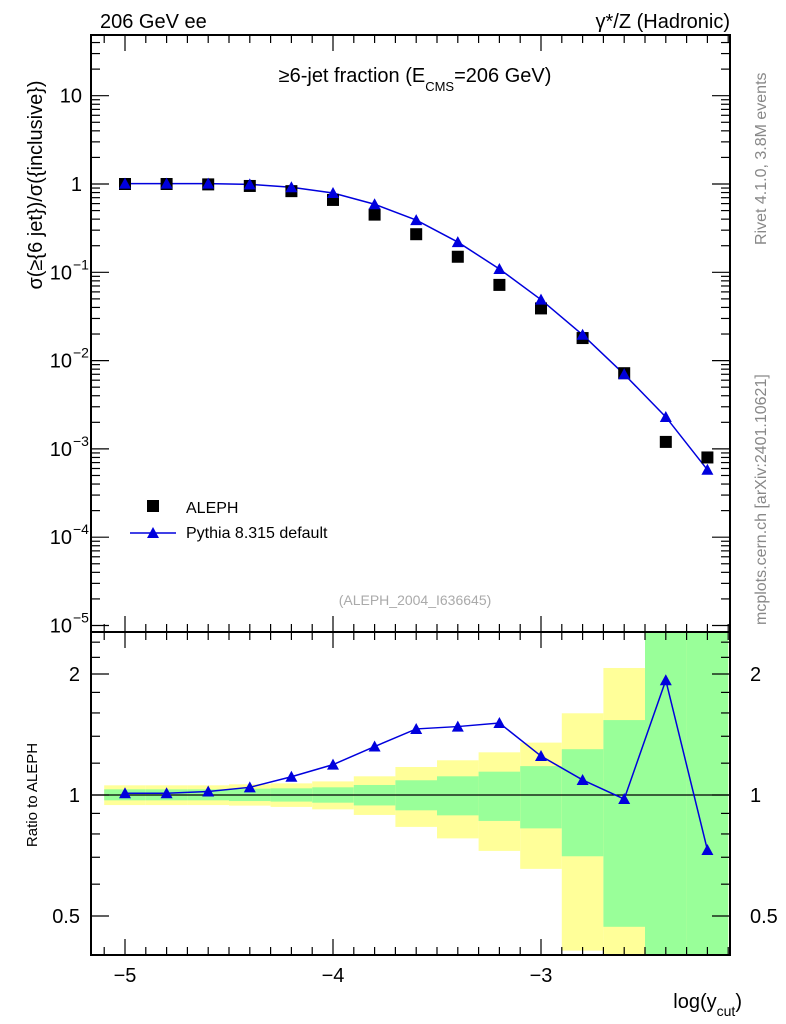 The height and width of the screenshot is (1024, 786). Describe the element at coordinates (153, 532) in the screenshot. I see `legend-marker-pythia` at that location.